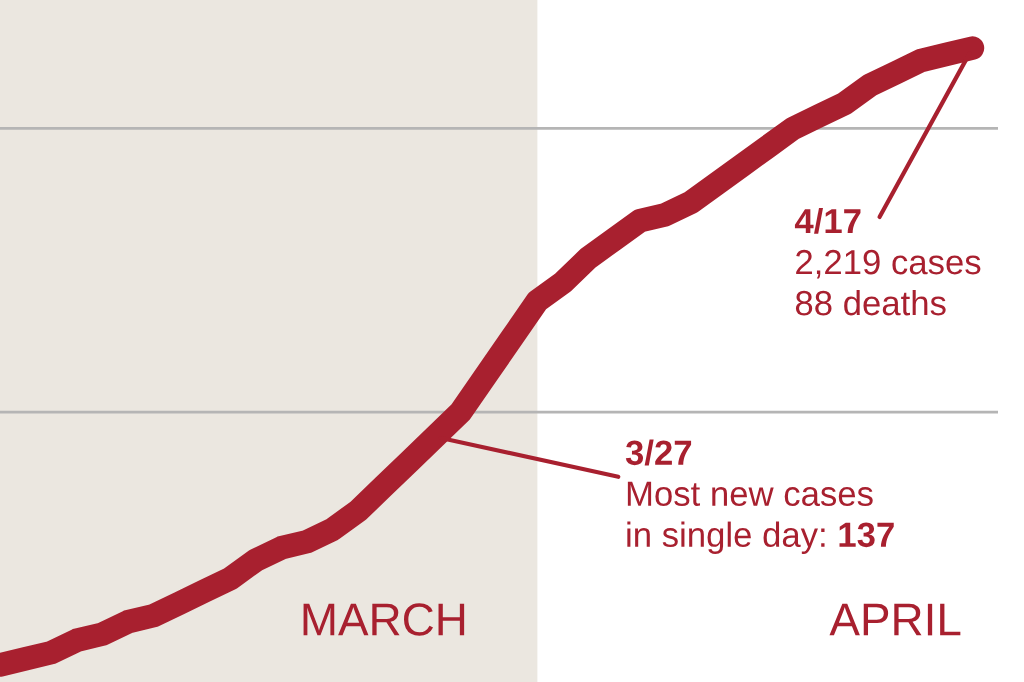 Image resolution: width=1024 pixels, height=682 pixels. I want to click on annotation: 3/27 Most new cases in single day: 137, so click(759, 496).